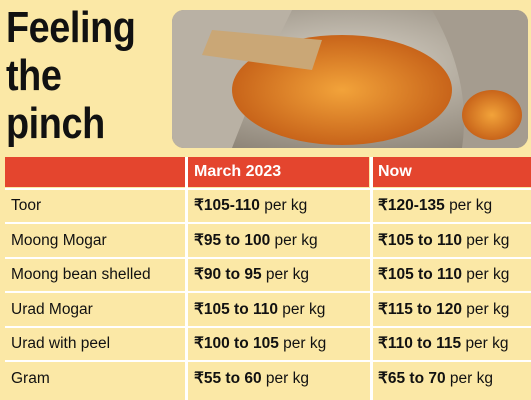 The image size is (531, 400). What do you see at coordinates (34, 75) in the screenshot?
I see `title-line: the` at bounding box center [34, 75].